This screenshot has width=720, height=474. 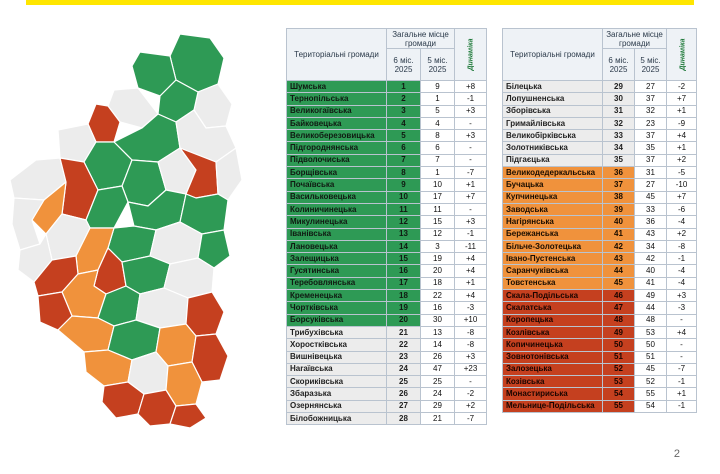 What do you see at coordinates (618, 111) in the screenshot?
I see `rank-6m: 31` at bounding box center [618, 111].